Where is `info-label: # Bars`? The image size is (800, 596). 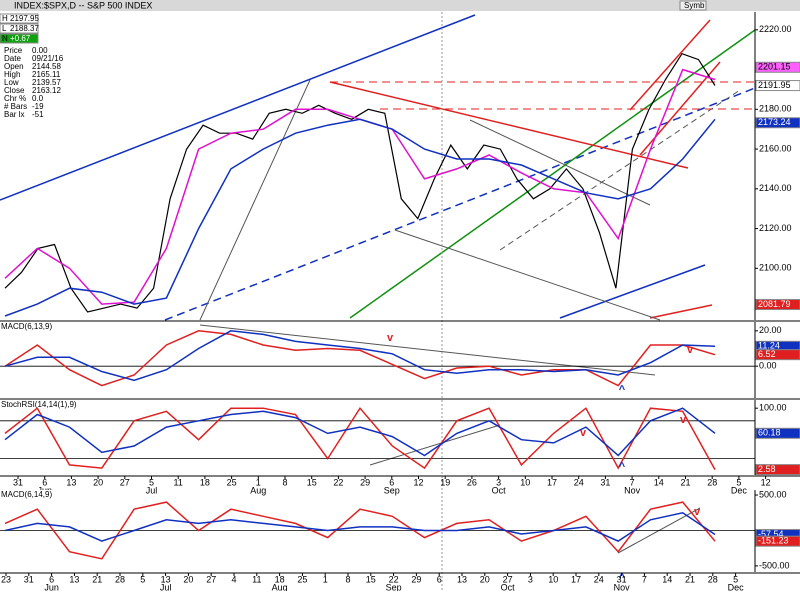
info-label: # Bars is located at coordinates (15, 106).